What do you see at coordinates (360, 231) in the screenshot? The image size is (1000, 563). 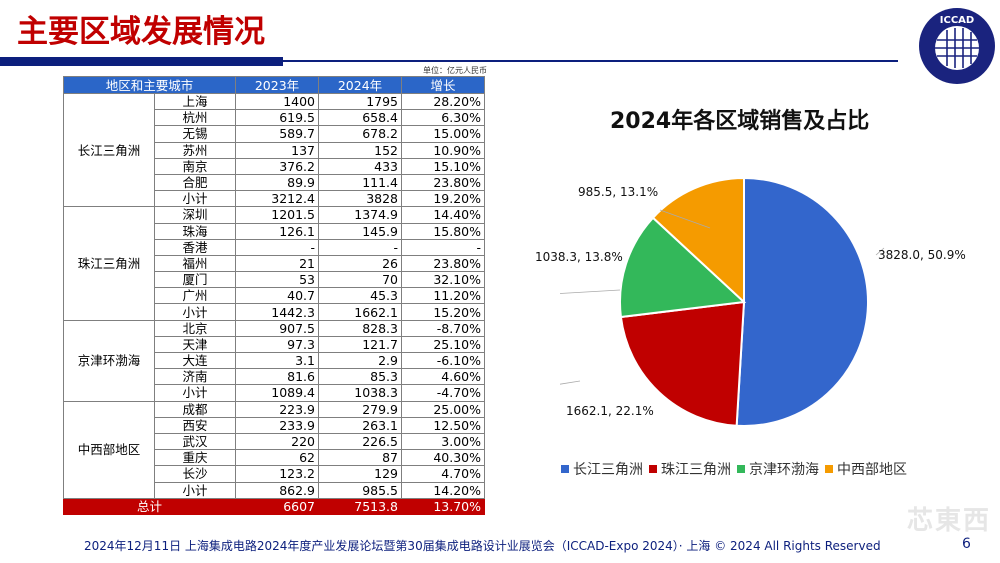 I see `value-2024-cell: 145.9` at bounding box center [360, 231].